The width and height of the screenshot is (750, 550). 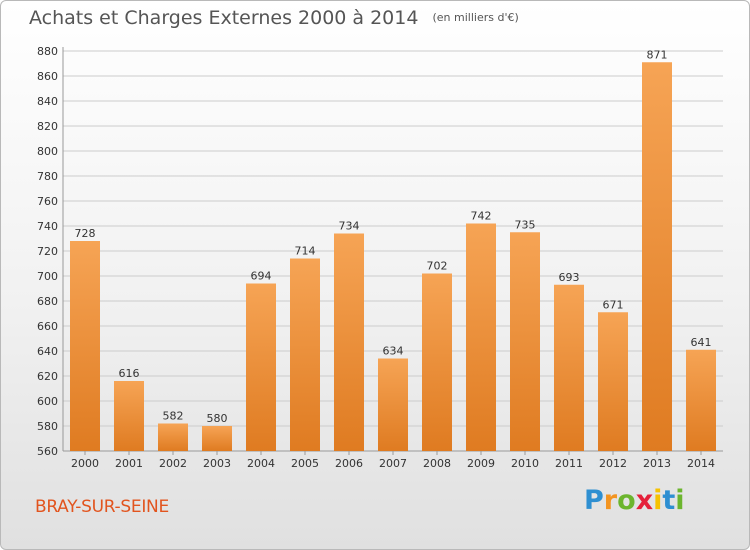 I want to click on x-tick-label: 2001, so click(x=129, y=463).